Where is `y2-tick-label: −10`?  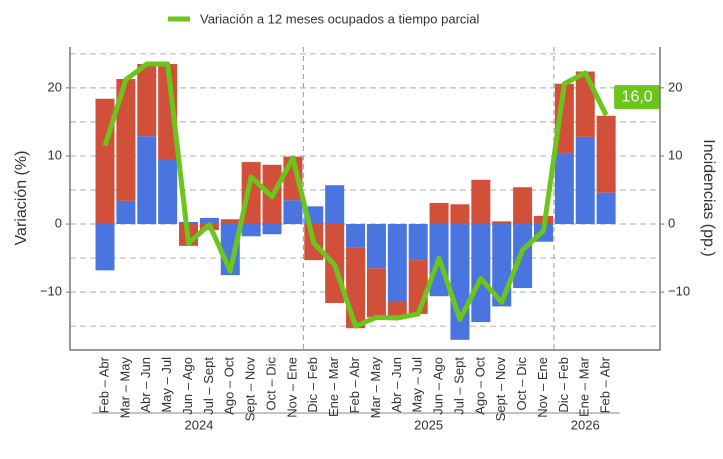 y2-tick-label: −10 is located at coordinates (679, 291).